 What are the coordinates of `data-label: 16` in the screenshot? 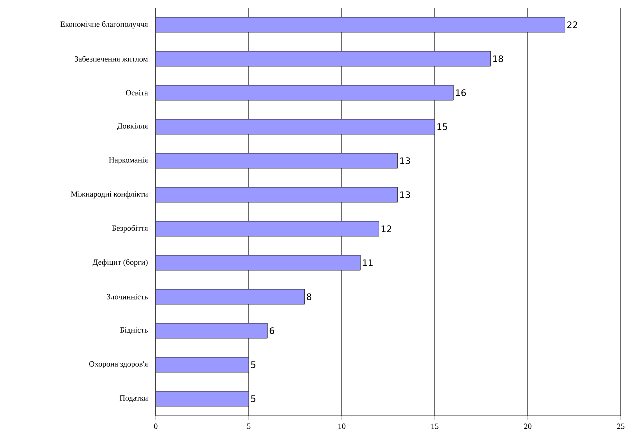 It's located at (461, 93).